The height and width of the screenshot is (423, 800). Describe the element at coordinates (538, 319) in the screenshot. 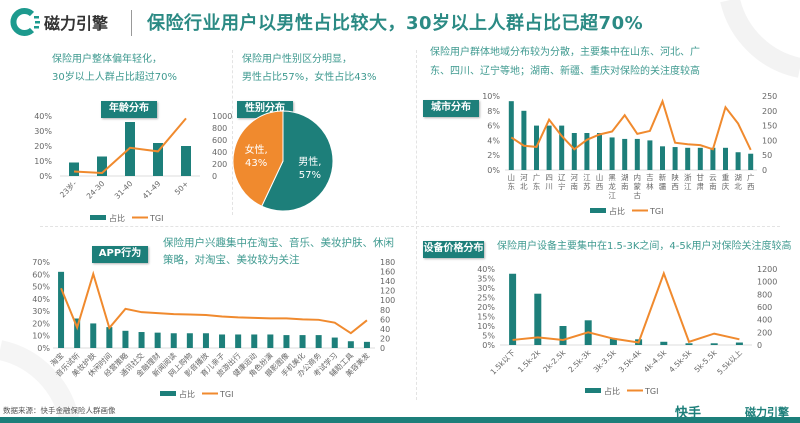

I see `bar-1.5k-2k` at that location.